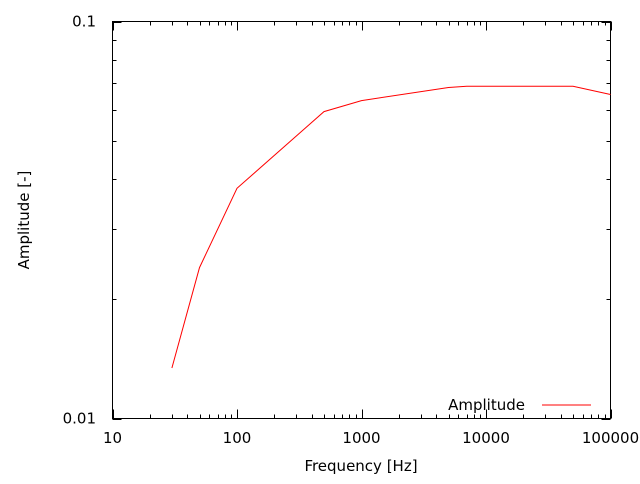 This screenshot has width=640, height=484. What do you see at coordinates (24, 220) in the screenshot?
I see `y-axis-label: Amplitude [-]` at bounding box center [24, 220].